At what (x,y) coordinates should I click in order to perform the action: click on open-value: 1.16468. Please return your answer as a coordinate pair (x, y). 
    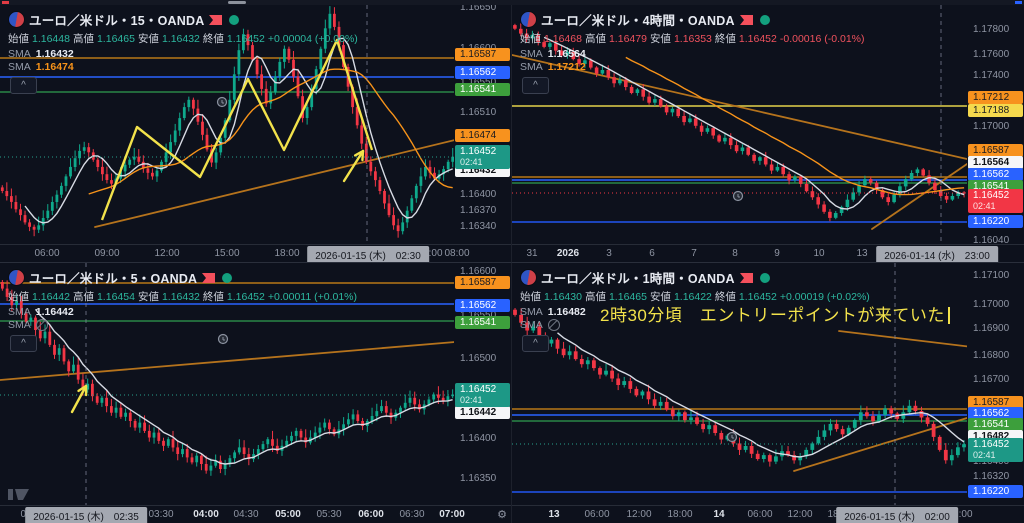
    Looking at the image, I should click on (563, 38).